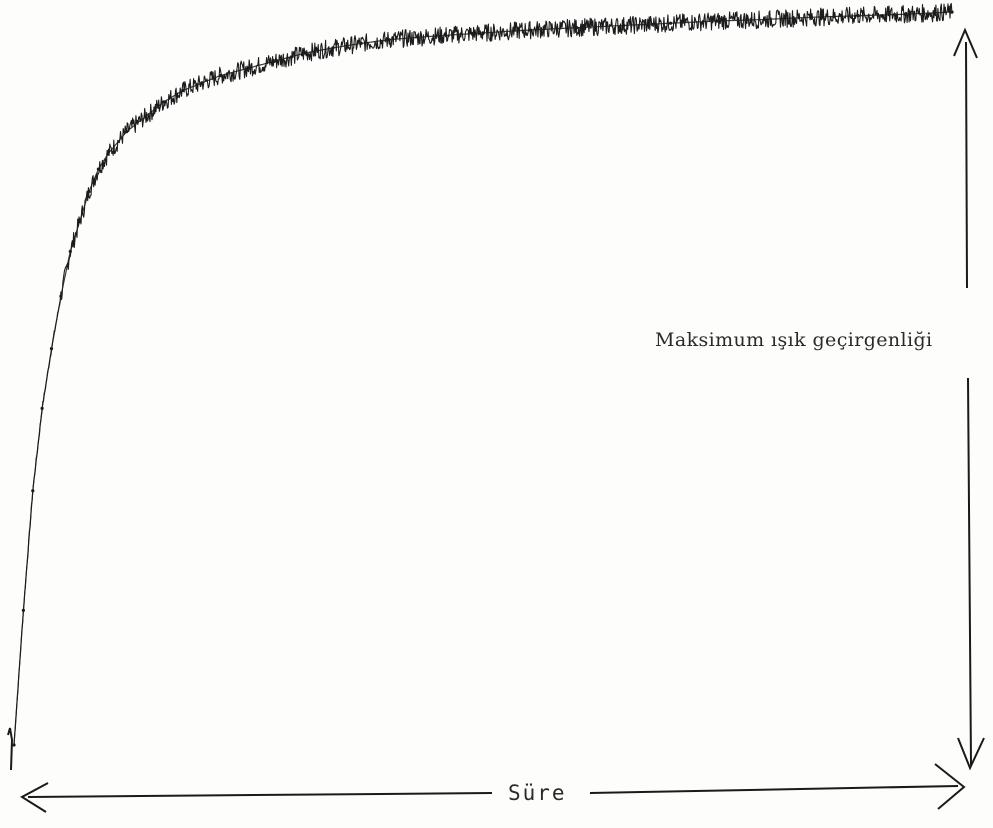 The image size is (993, 828). I want to click on x-axis-line-left, so click(260, 795).